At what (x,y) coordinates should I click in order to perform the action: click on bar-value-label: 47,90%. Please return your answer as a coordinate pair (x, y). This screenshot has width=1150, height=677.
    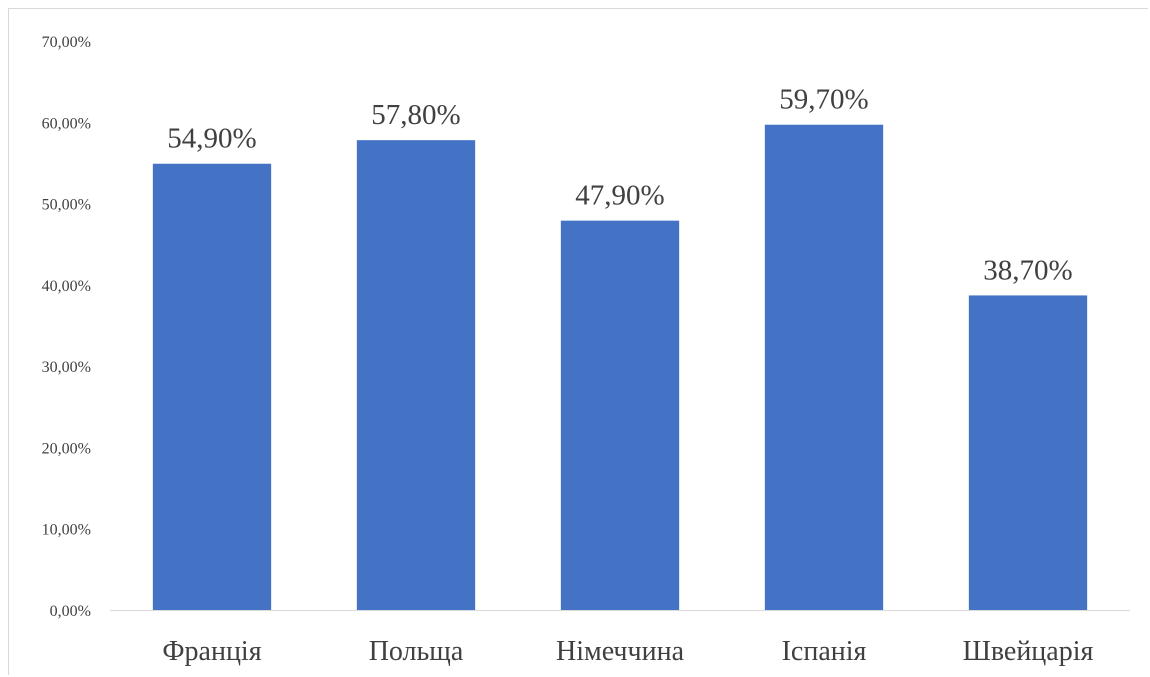
    Looking at the image, I should click on (619, 196).